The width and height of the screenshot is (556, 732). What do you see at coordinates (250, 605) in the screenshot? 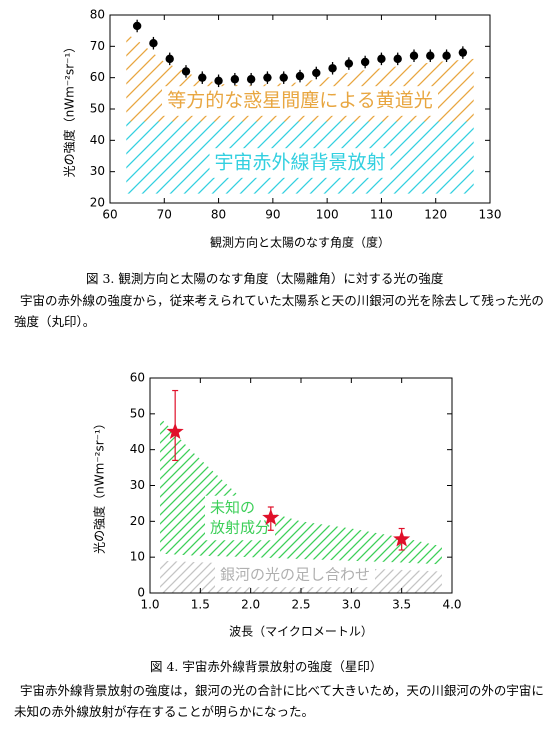
I see `x-tick-label: 2.0` at bounding box center [250, 605].